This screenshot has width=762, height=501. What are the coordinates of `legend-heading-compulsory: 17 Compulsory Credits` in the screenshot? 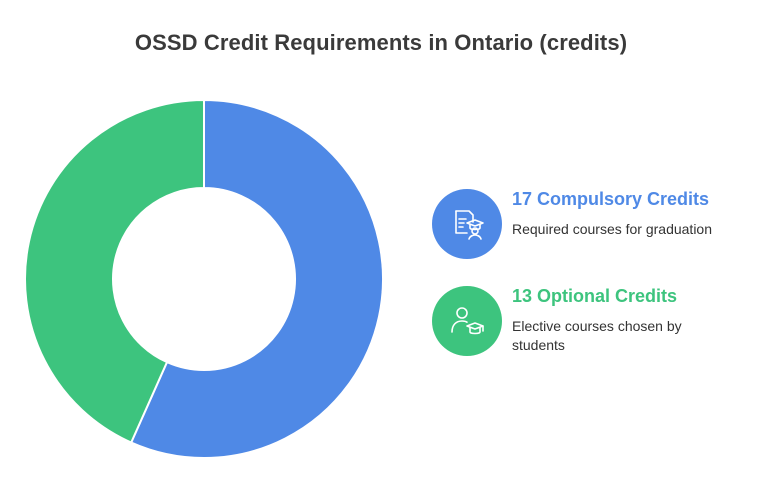 It's located at (611, 199).